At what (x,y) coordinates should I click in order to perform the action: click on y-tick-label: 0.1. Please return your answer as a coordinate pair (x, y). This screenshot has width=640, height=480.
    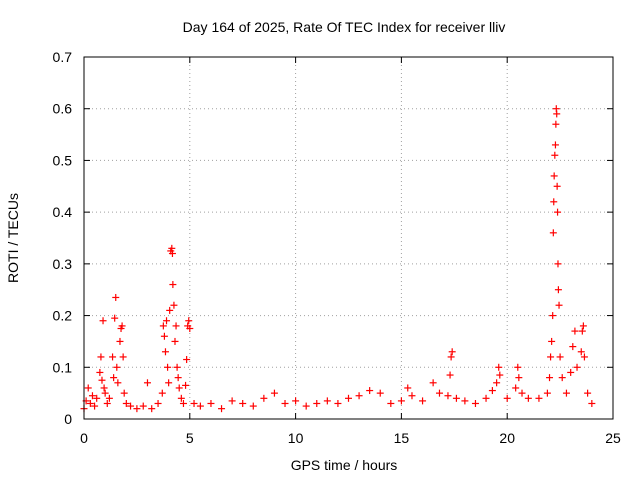
    Looking at the image, I should click on (63, 367).